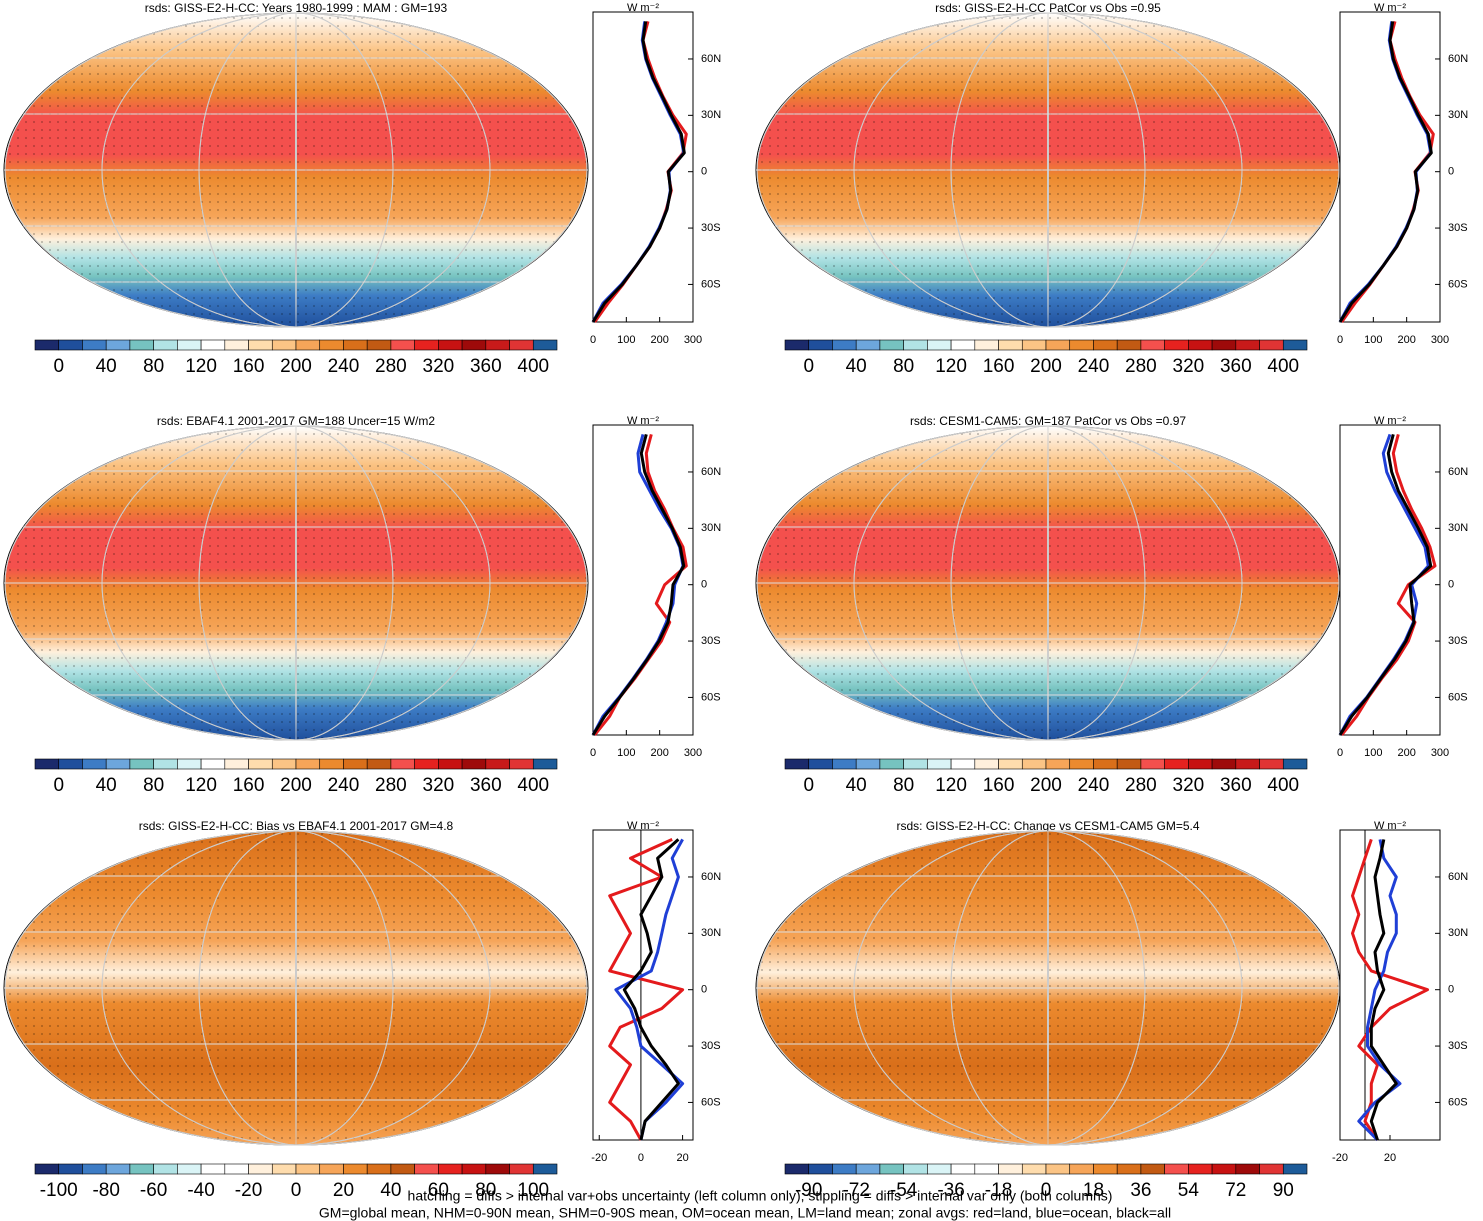 This screenshot has height=1221, width=1483. Describe the element at coordinates (533, 1190) in the screenshot. I see `colorbar-label: 100` at that location.